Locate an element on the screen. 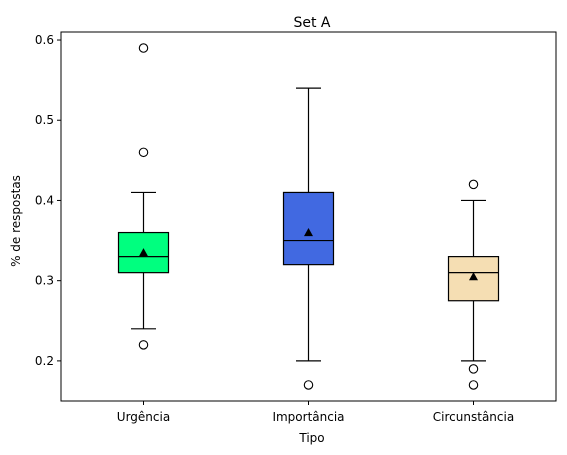  x-tick-label: Importância is located at coordinates (308, 417).